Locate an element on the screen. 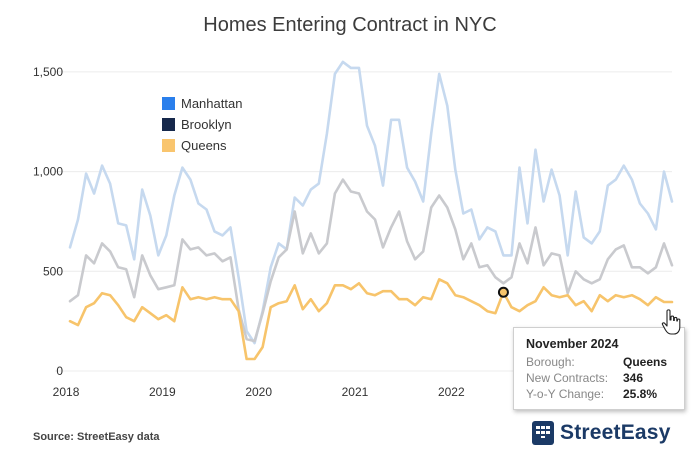 This screenshot has width=700, height=463. tooltip-key: Y-o-Y Change: is located at coordinates (565, 394).